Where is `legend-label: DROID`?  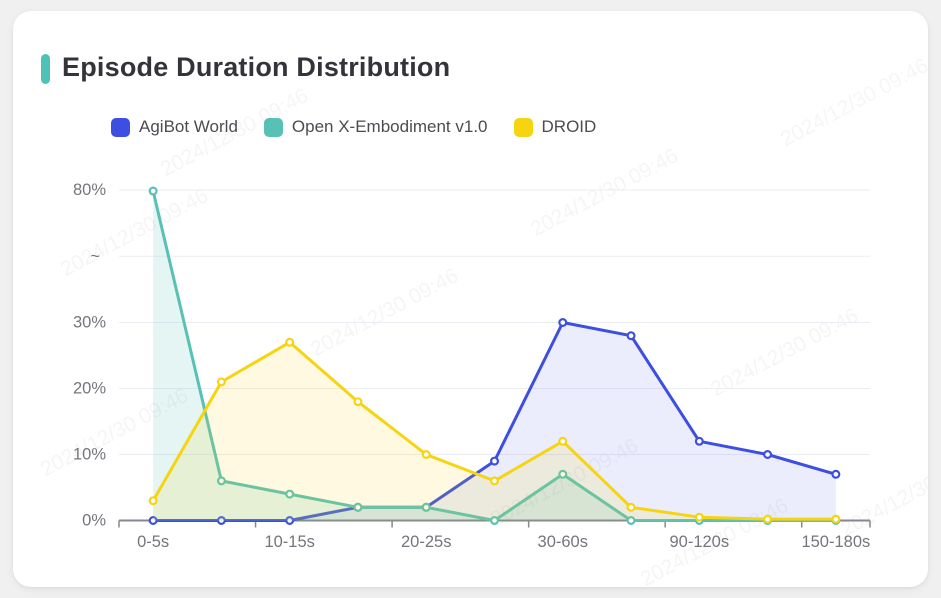
legend-label: DROID is located at coordinates (569, 126).